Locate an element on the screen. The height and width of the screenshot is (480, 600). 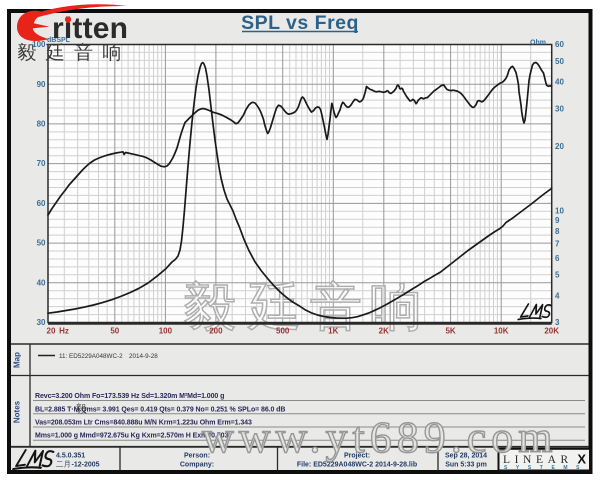
svg-text: -12-2005 is located at coordinates (86, 465).